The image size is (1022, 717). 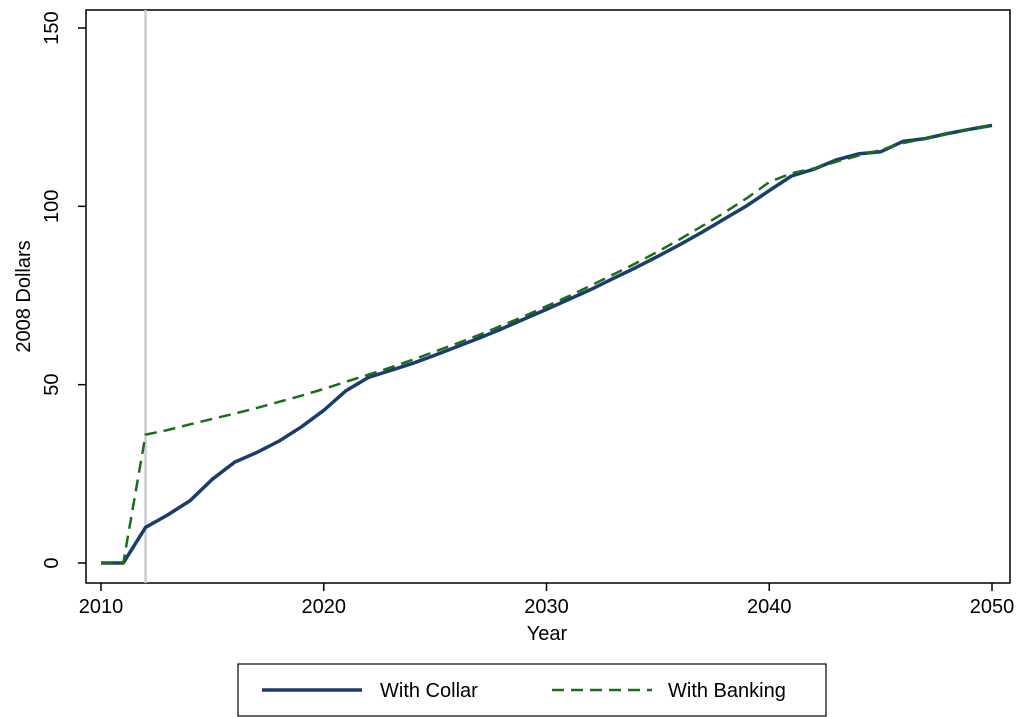 I want to click on y-tick-label: 150, so click(x=52, y=27).